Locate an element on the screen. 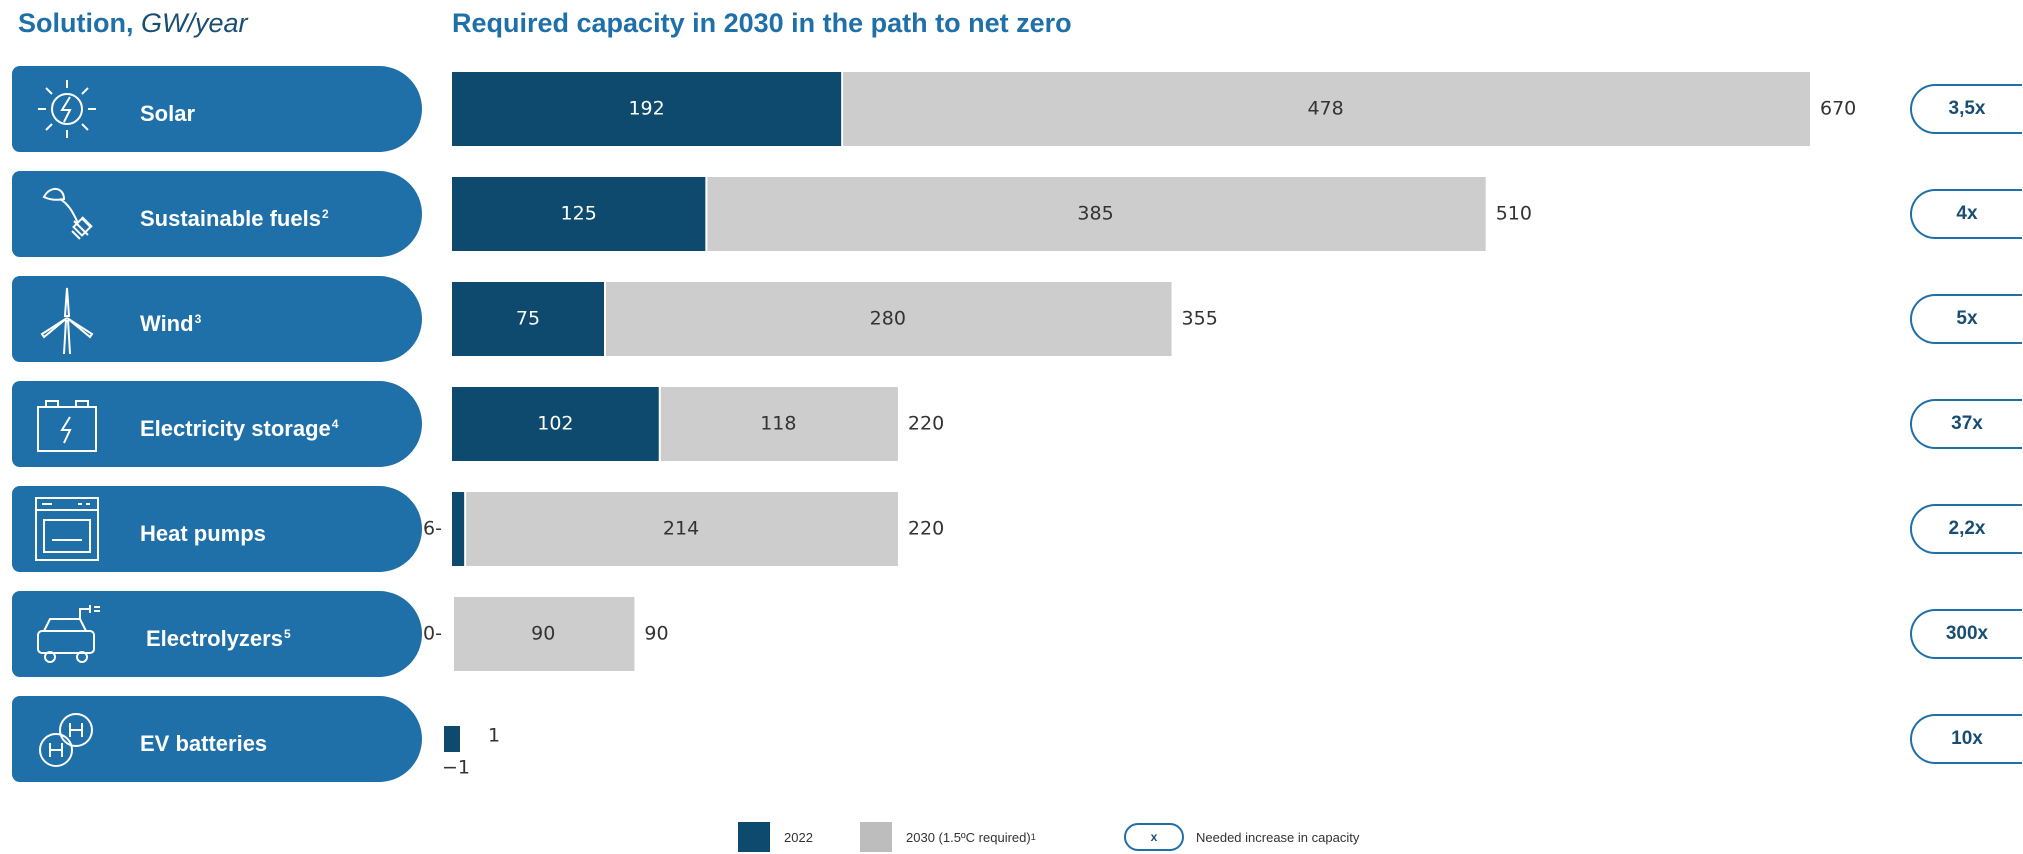  data-label-2030: 214 is located at coordinates (681, 529).